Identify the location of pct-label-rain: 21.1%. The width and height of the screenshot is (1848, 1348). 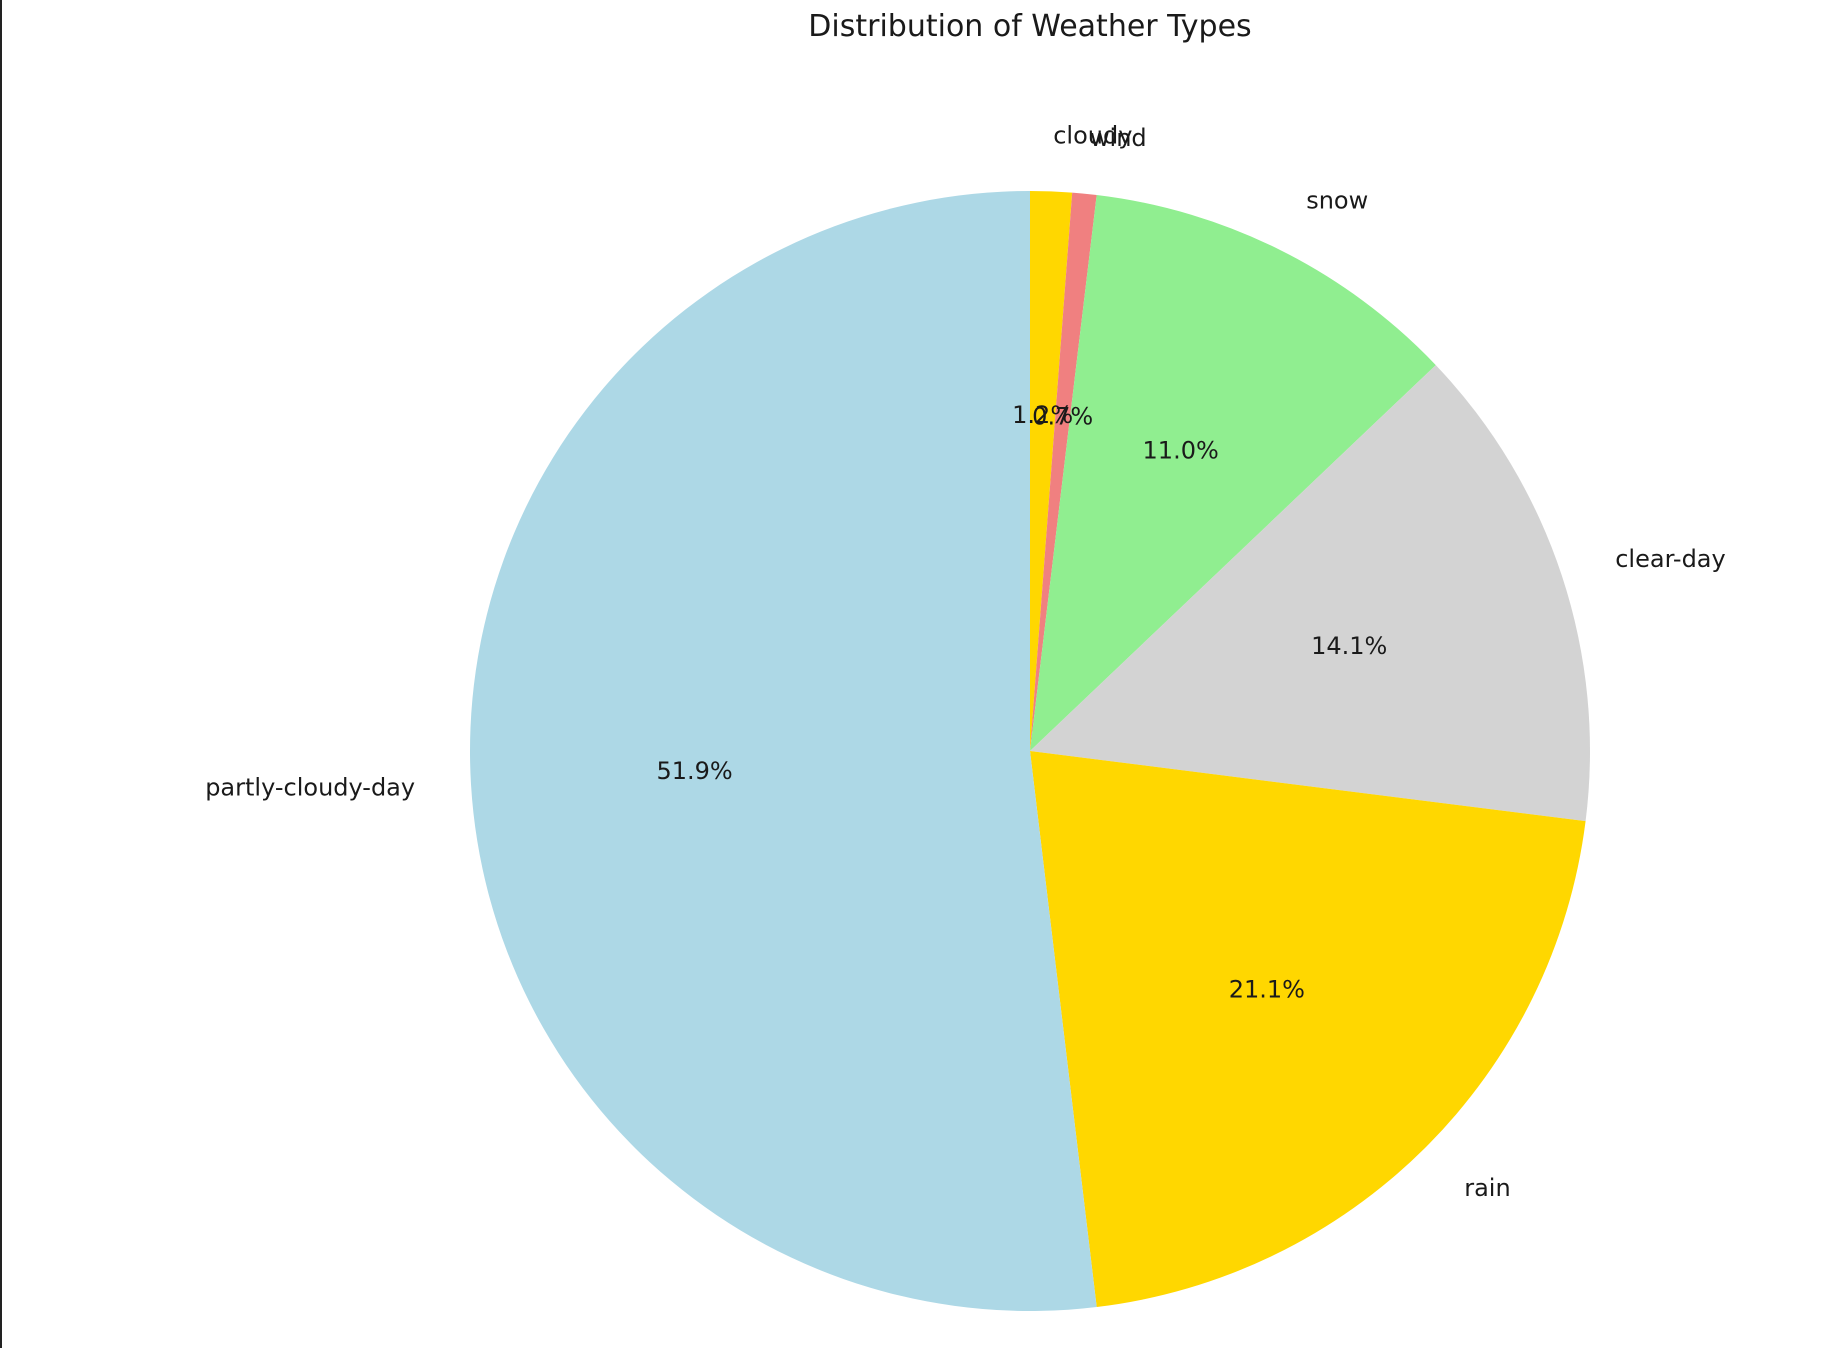
(1267, 989).